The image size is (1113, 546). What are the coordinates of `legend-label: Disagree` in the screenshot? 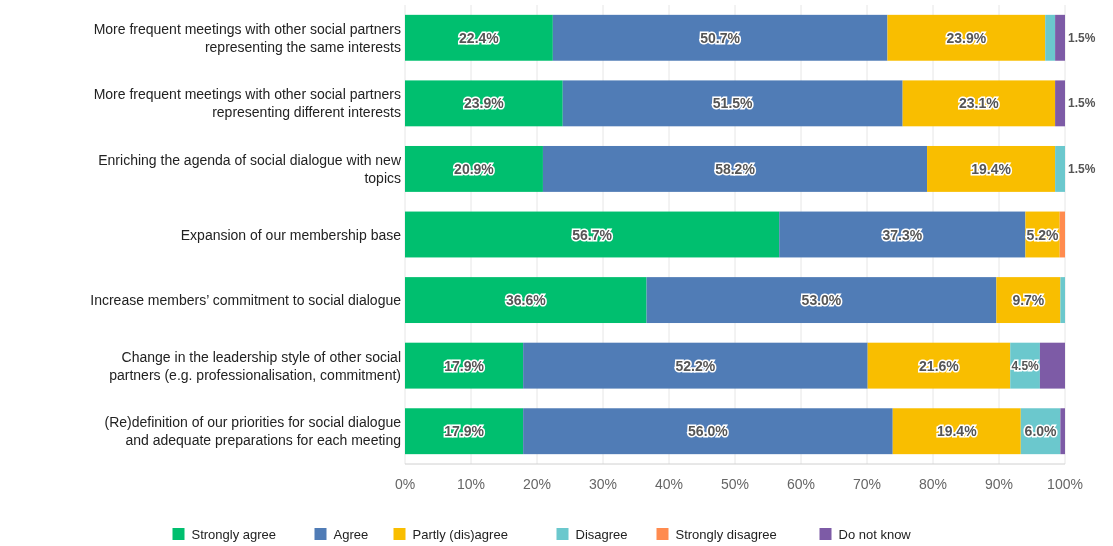 It's located at (601, 534).